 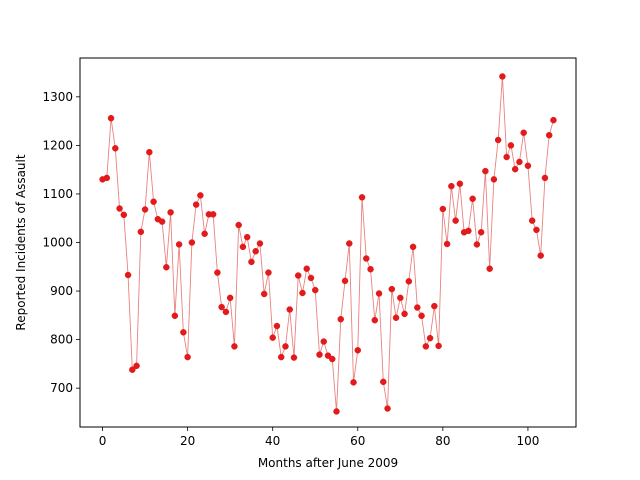 I want to click on x-tick-label: 60, so click(x=357, y=441).